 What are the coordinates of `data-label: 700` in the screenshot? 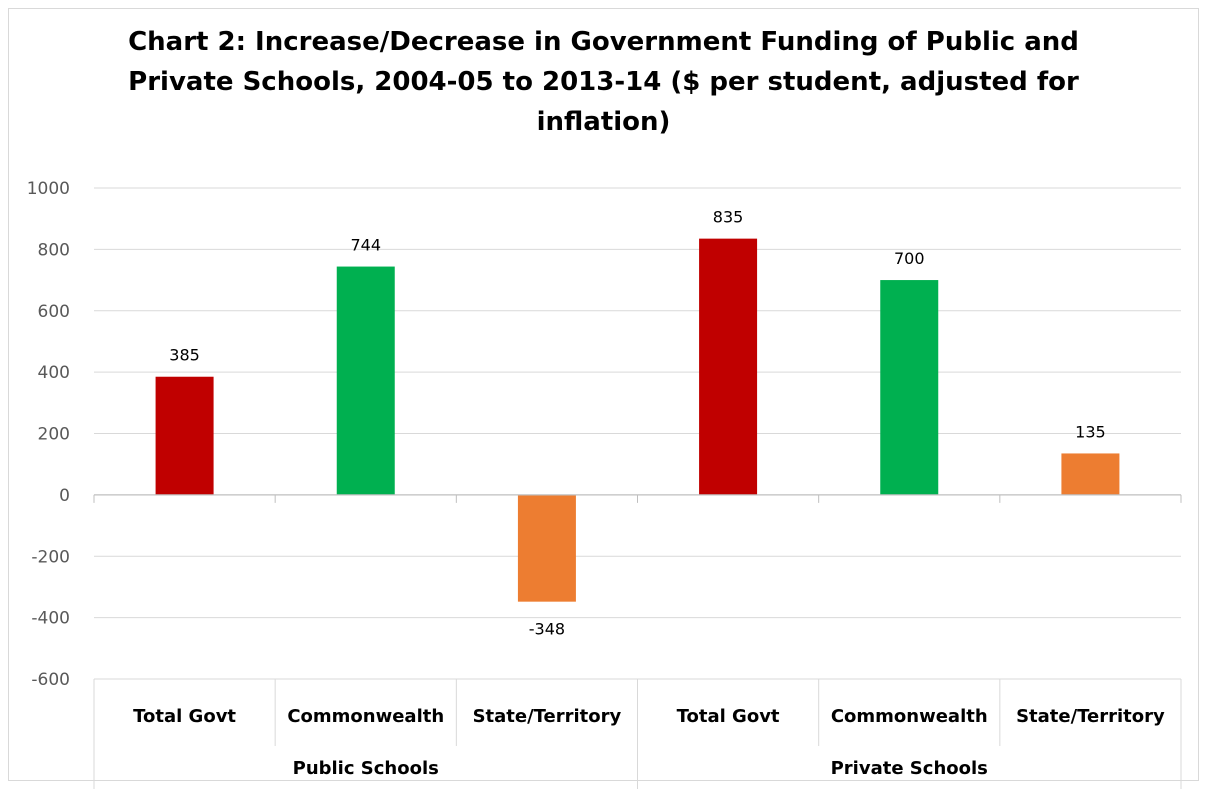 It's located at (909, 258).